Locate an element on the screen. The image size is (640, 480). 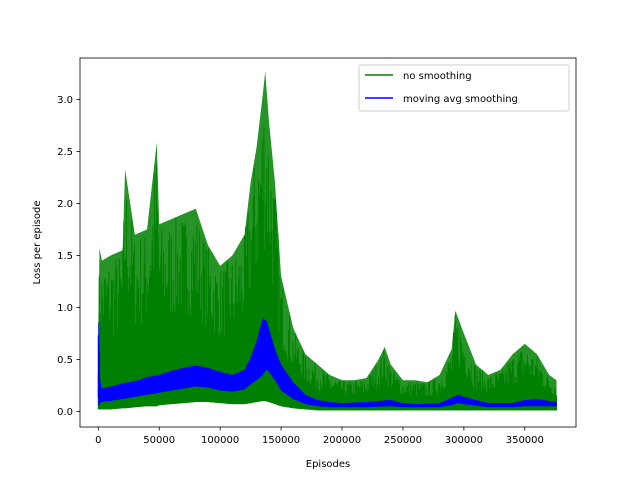
legend-label-no-smoothing: no smoothing is located at coordinates (437, 76).